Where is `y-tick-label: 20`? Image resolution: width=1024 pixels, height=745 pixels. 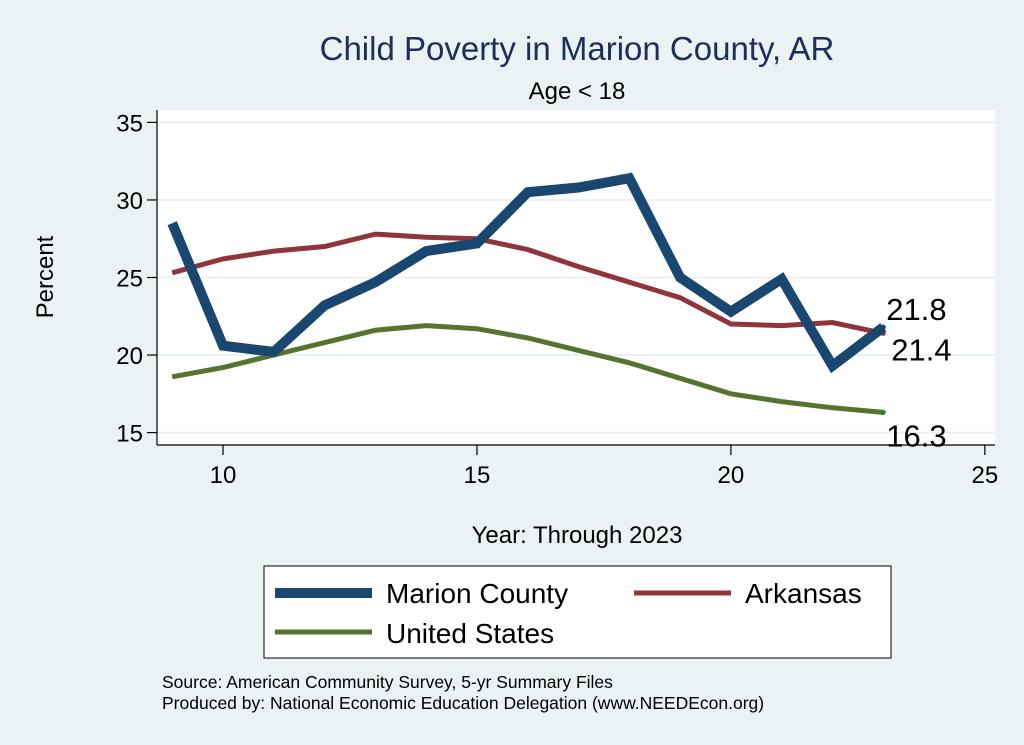 y-tick-label: 20 is located at coordinates (129, 356).